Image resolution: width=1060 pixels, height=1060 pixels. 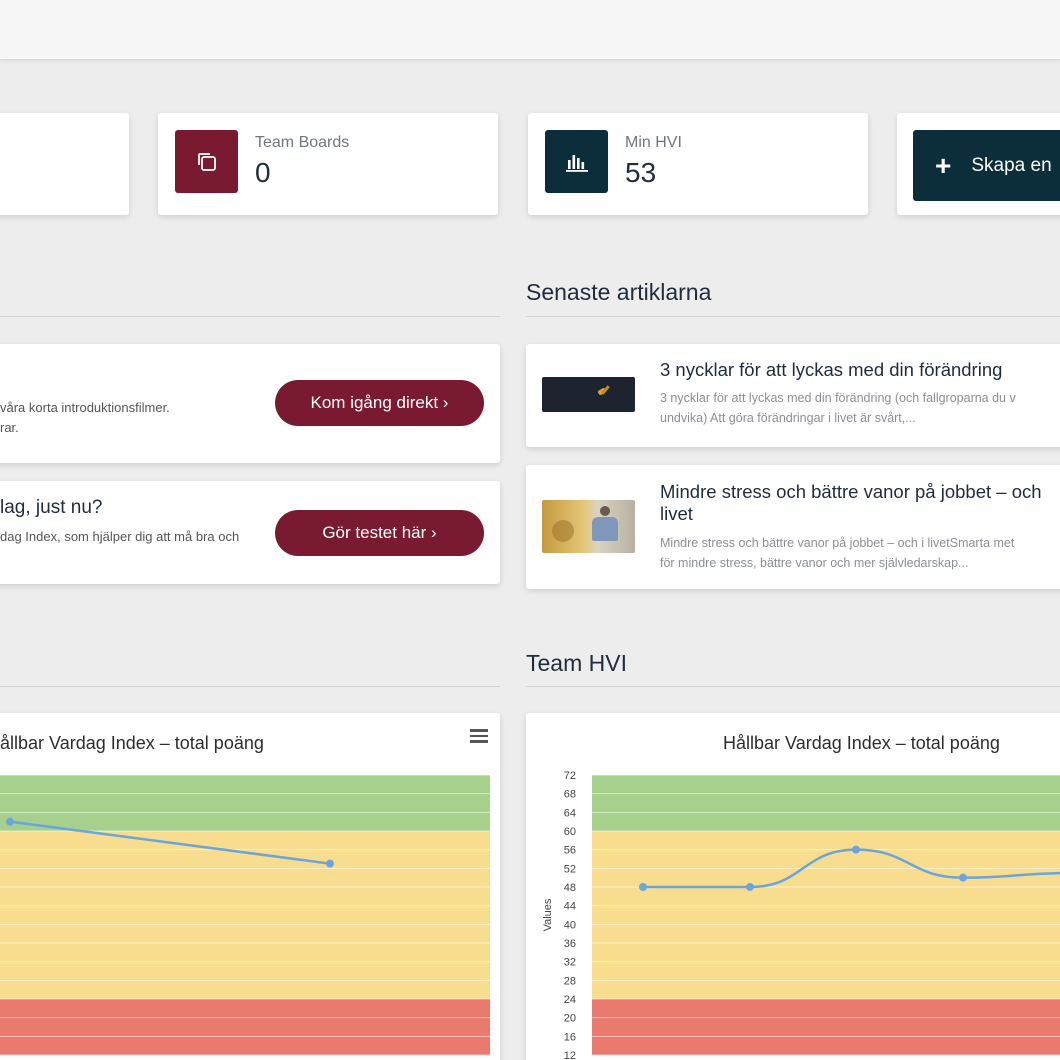 I want to click on stat-label: Team Boards, so click(x=302, y=142).